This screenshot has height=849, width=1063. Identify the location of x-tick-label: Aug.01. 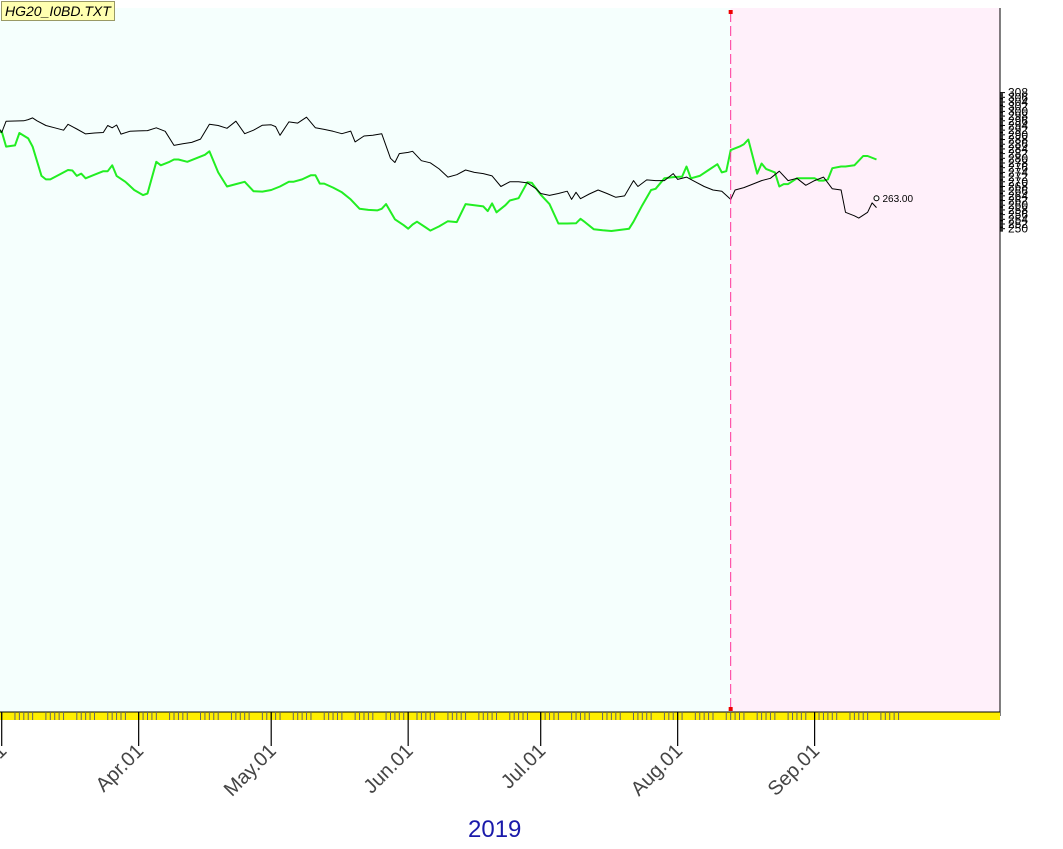
(657, 770).